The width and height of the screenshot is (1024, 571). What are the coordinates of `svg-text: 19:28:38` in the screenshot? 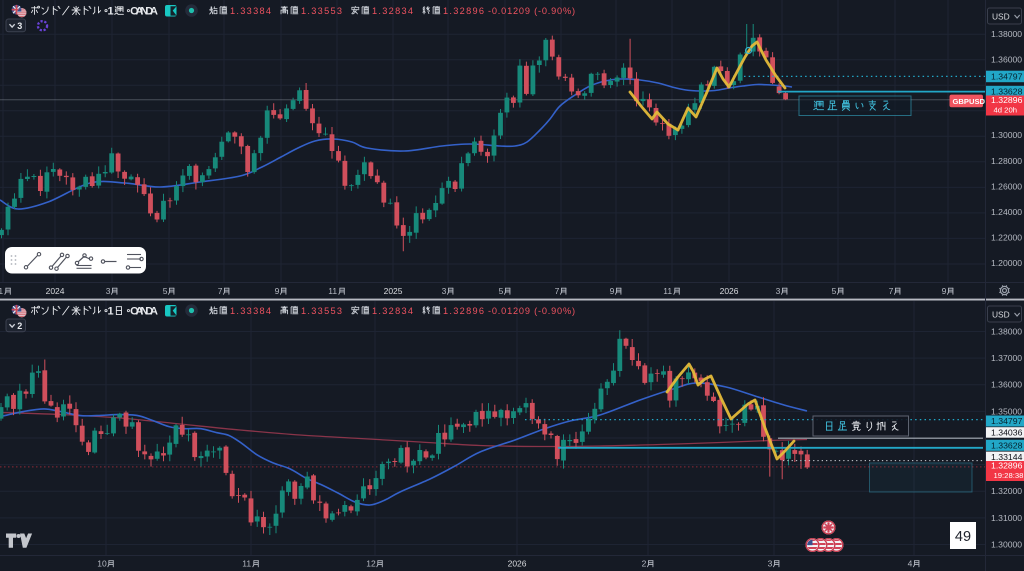 It's located at (1009, 475).